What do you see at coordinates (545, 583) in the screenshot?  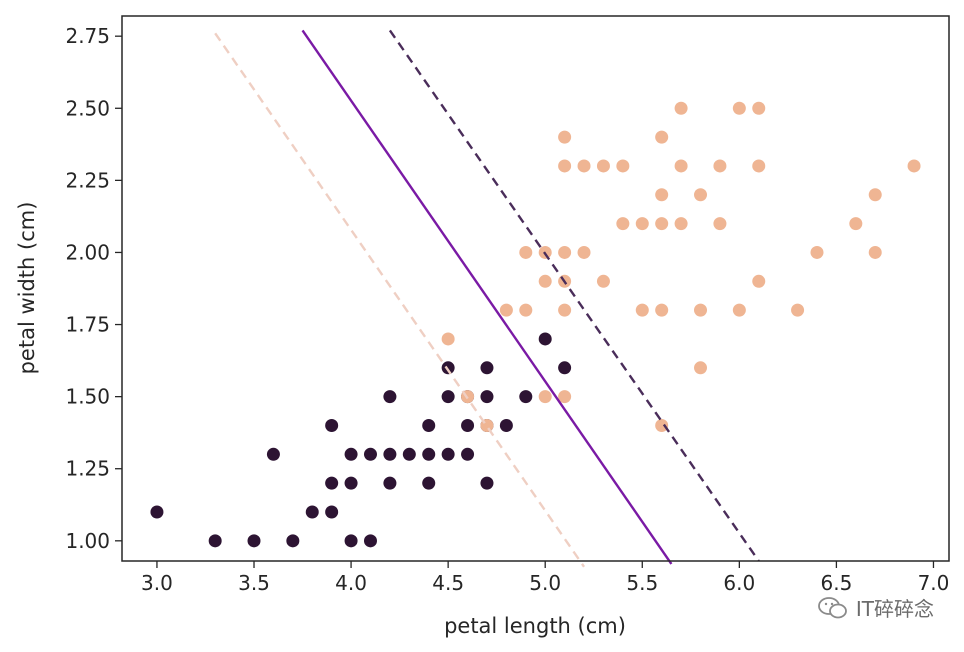 I see `x-tick-label: 5.0` at bounding box center [545, 583].